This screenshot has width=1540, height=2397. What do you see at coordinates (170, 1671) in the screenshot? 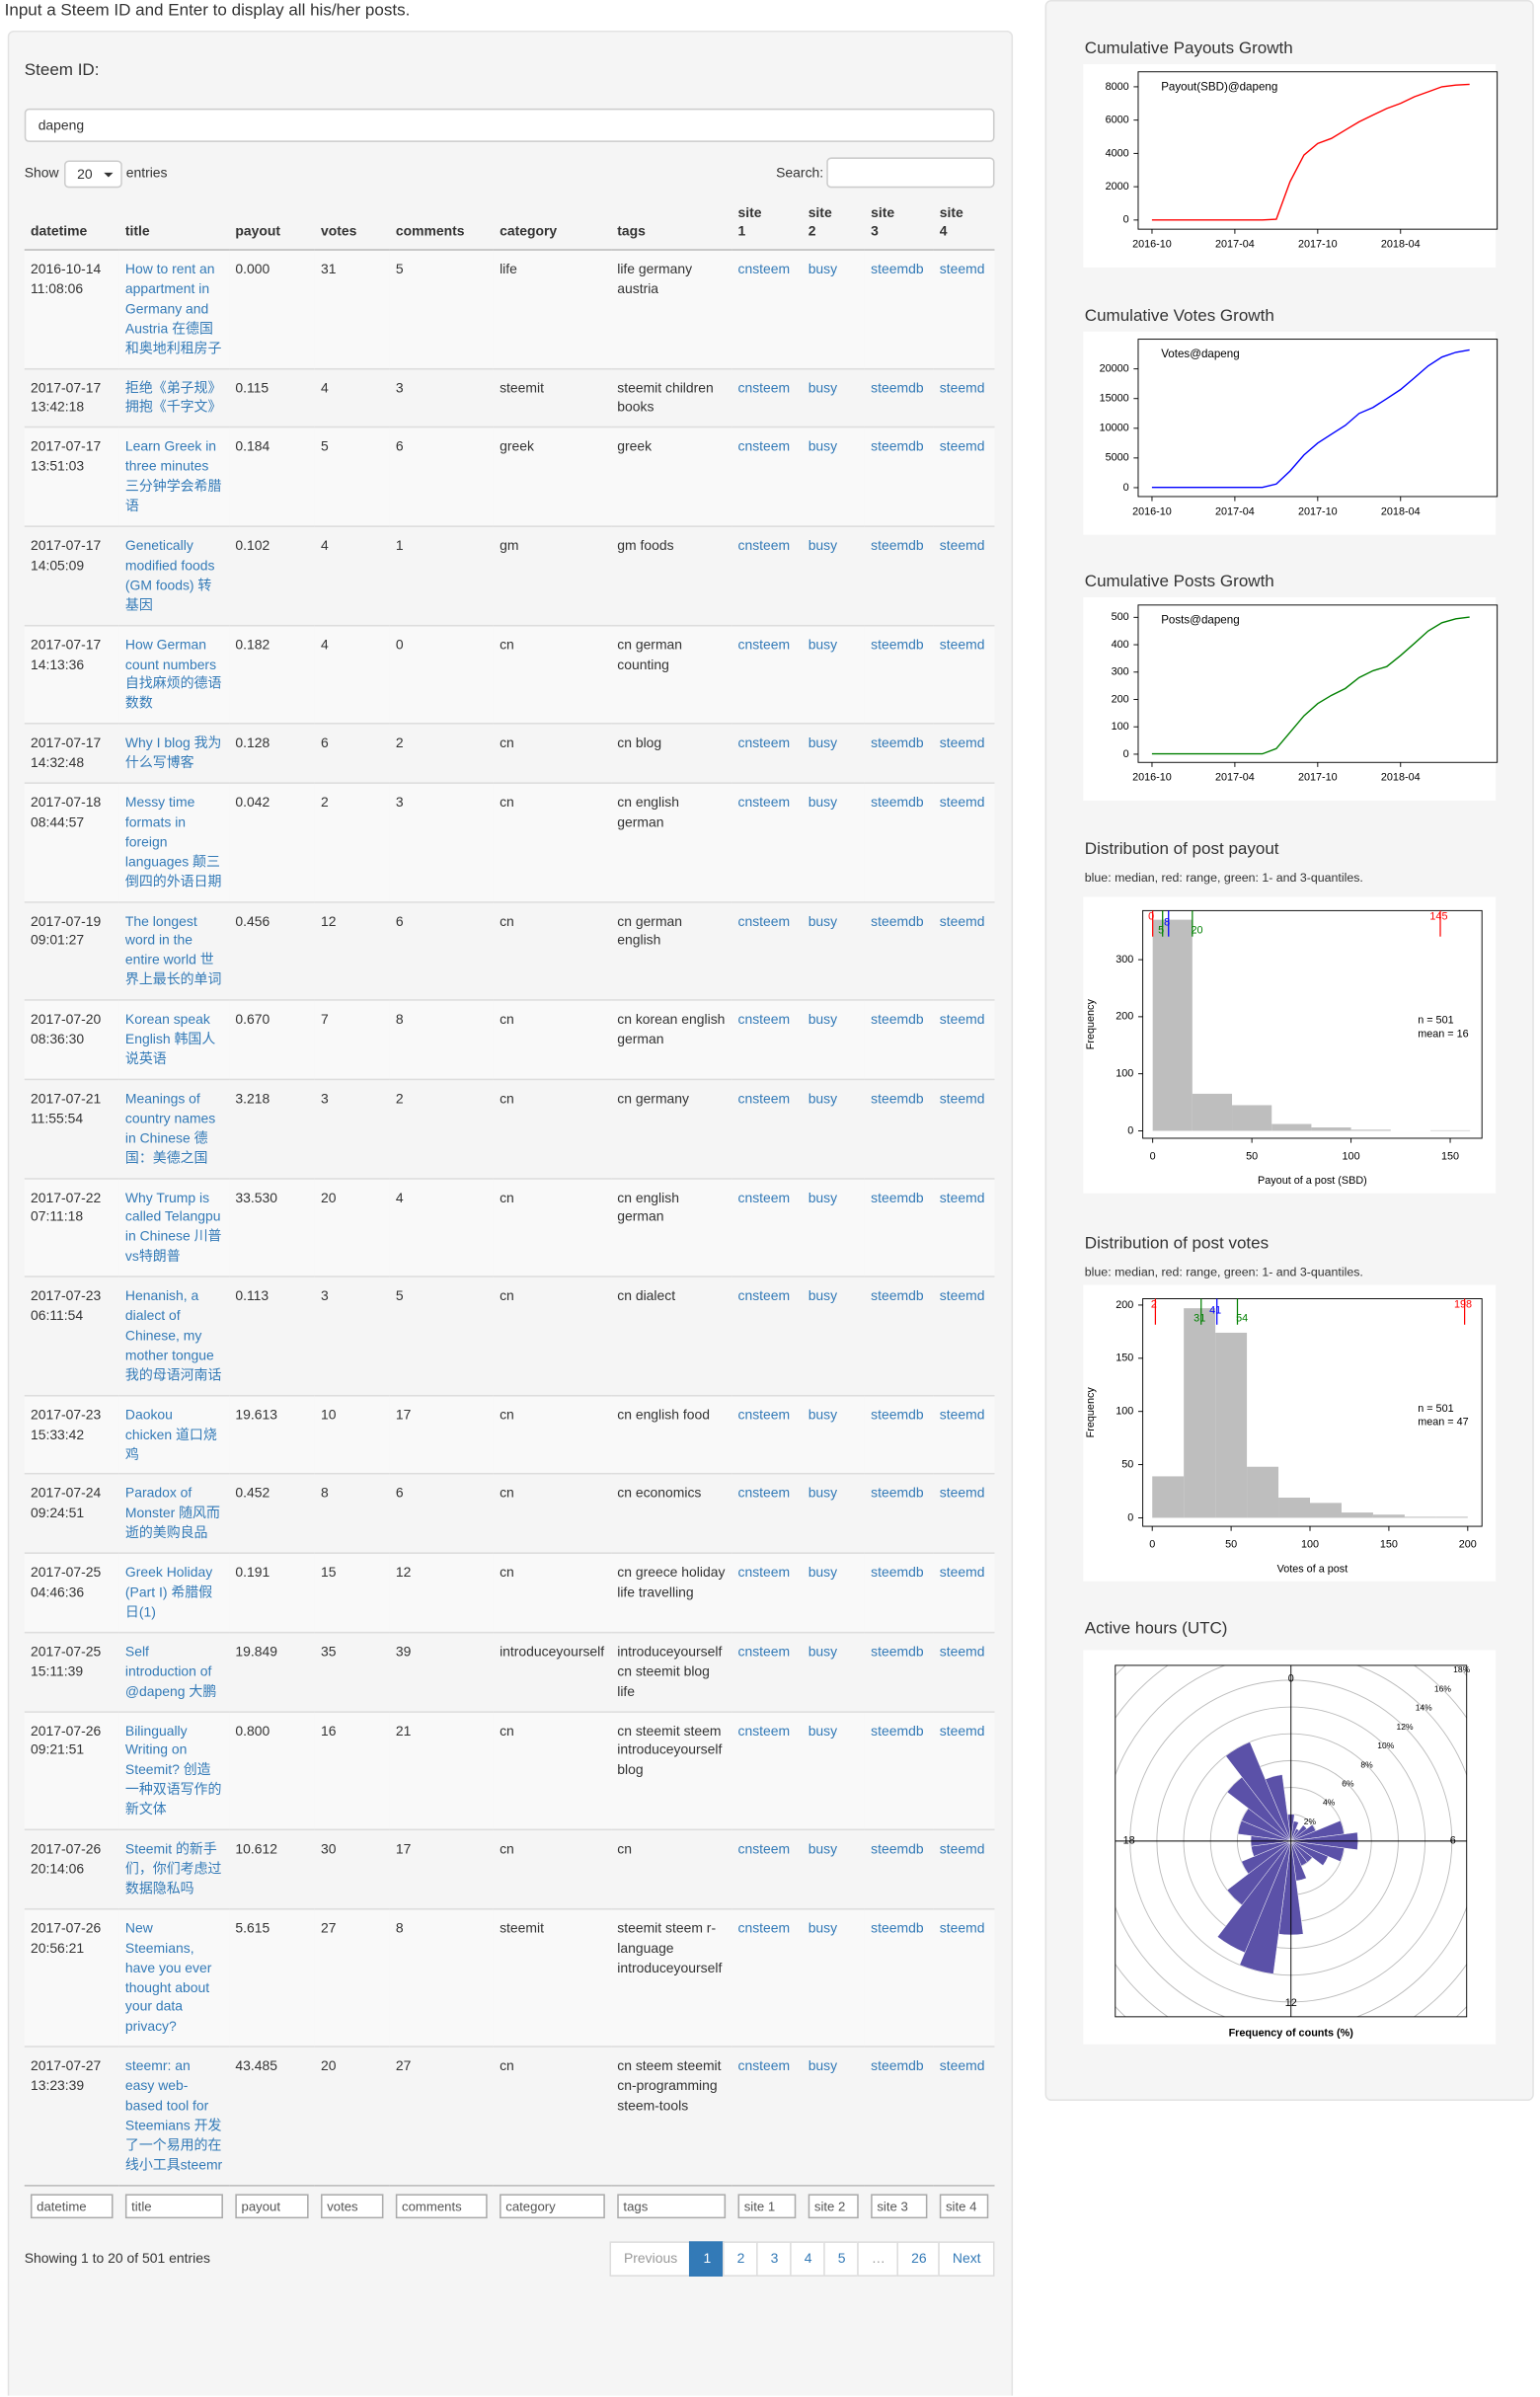
I see `post-link: Self introduction of @dapeng 大鹏` at bounding box center [170, 1671].